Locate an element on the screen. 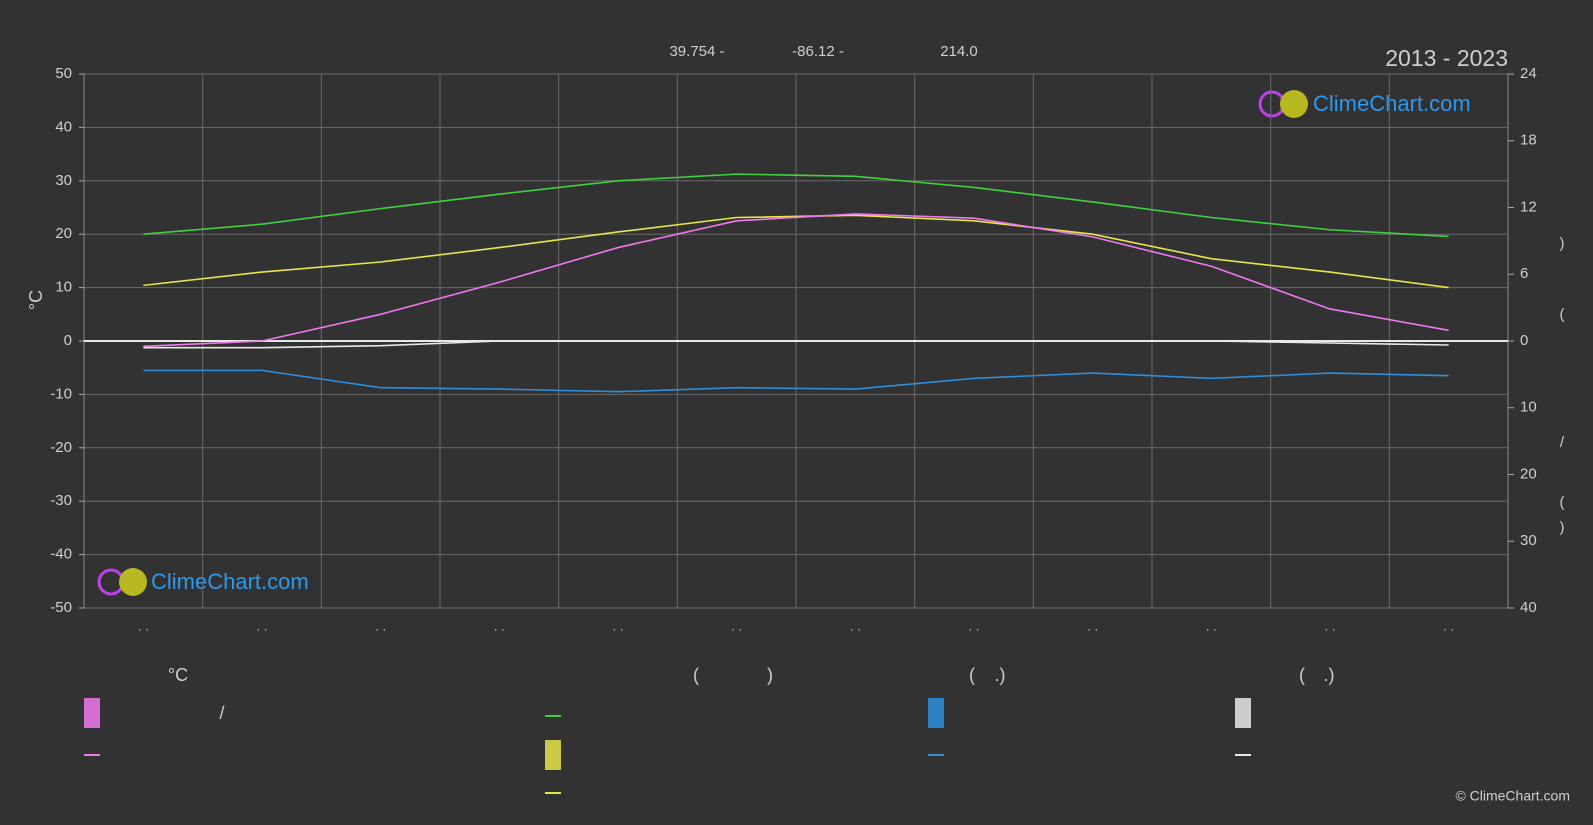 The height and width of the screenshot is (825, 1593). y3-tick-label: 10 is located at coordinates (1528, 407).